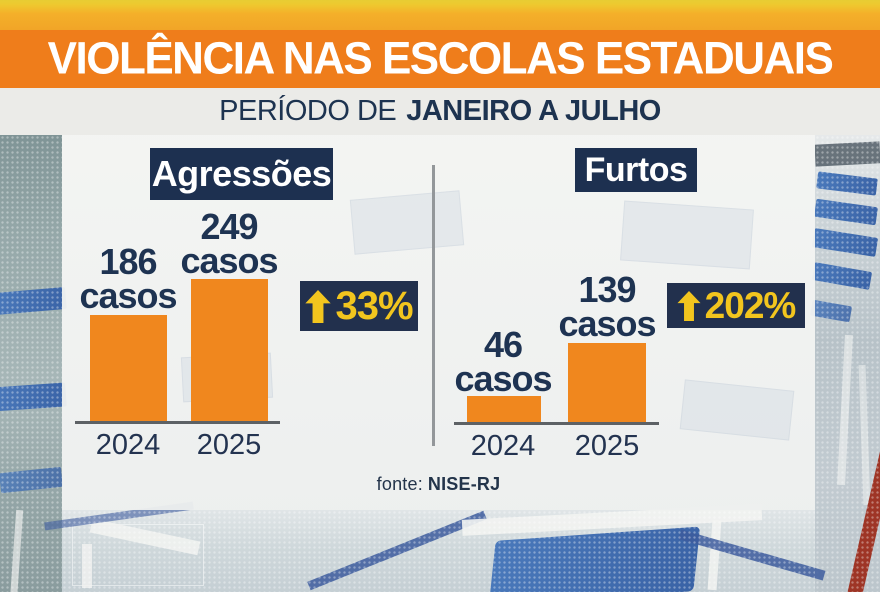  I want to click on period-prefix: PERÍODO DE, so click(308, 111).